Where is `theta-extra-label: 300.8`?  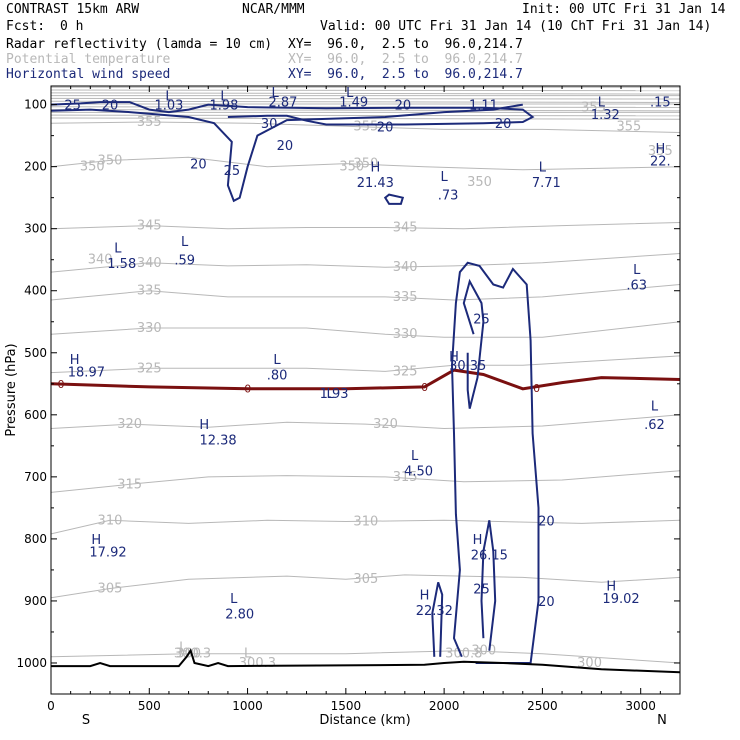
theta-extra-label: 300.8 is located at coordinates (463, 654).